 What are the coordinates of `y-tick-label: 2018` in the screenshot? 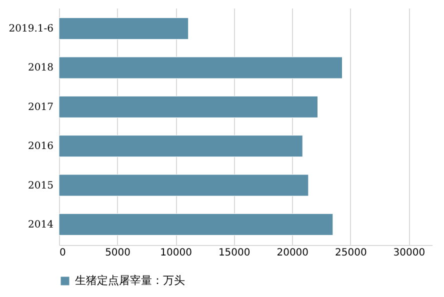 It's located at (41, 68).